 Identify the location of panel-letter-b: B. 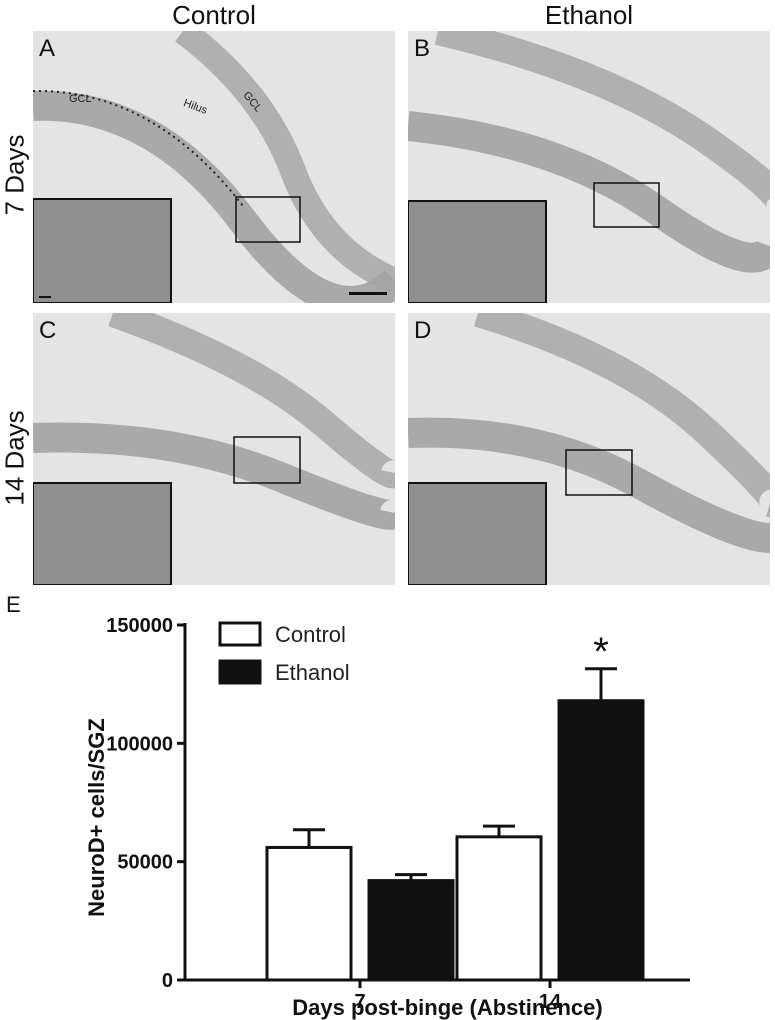
(422, 48).